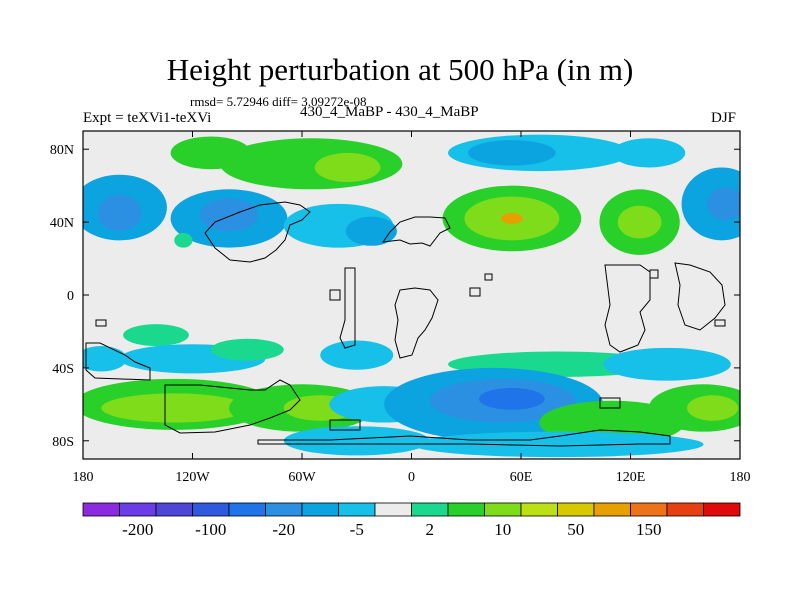  I want to click on stats-line: rmsd= 5.72946 diff= 3.09272e-08, so click(278, 101).